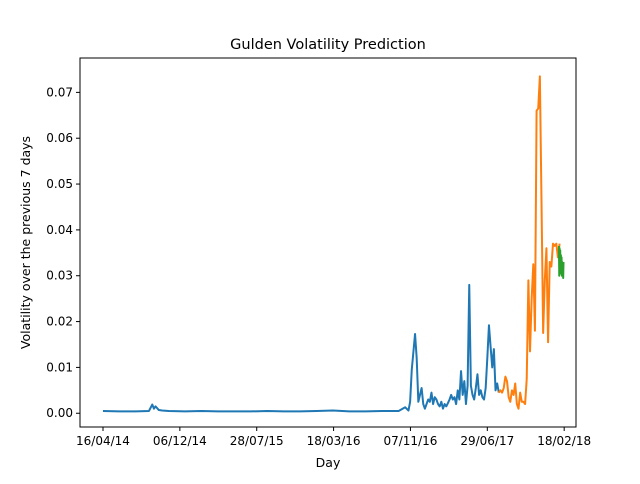  I want to click on x-tick-label: 18/02/18, so click(564, 441).